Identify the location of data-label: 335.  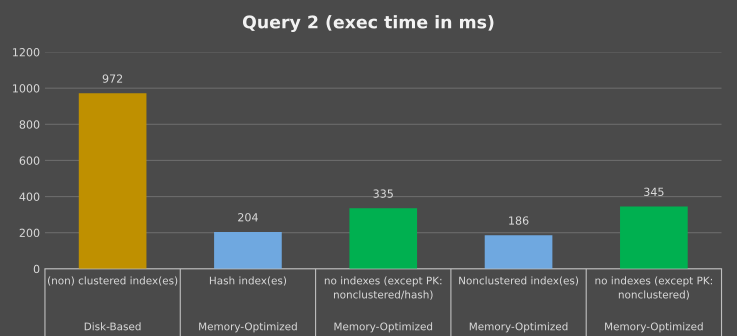
(383, 193).